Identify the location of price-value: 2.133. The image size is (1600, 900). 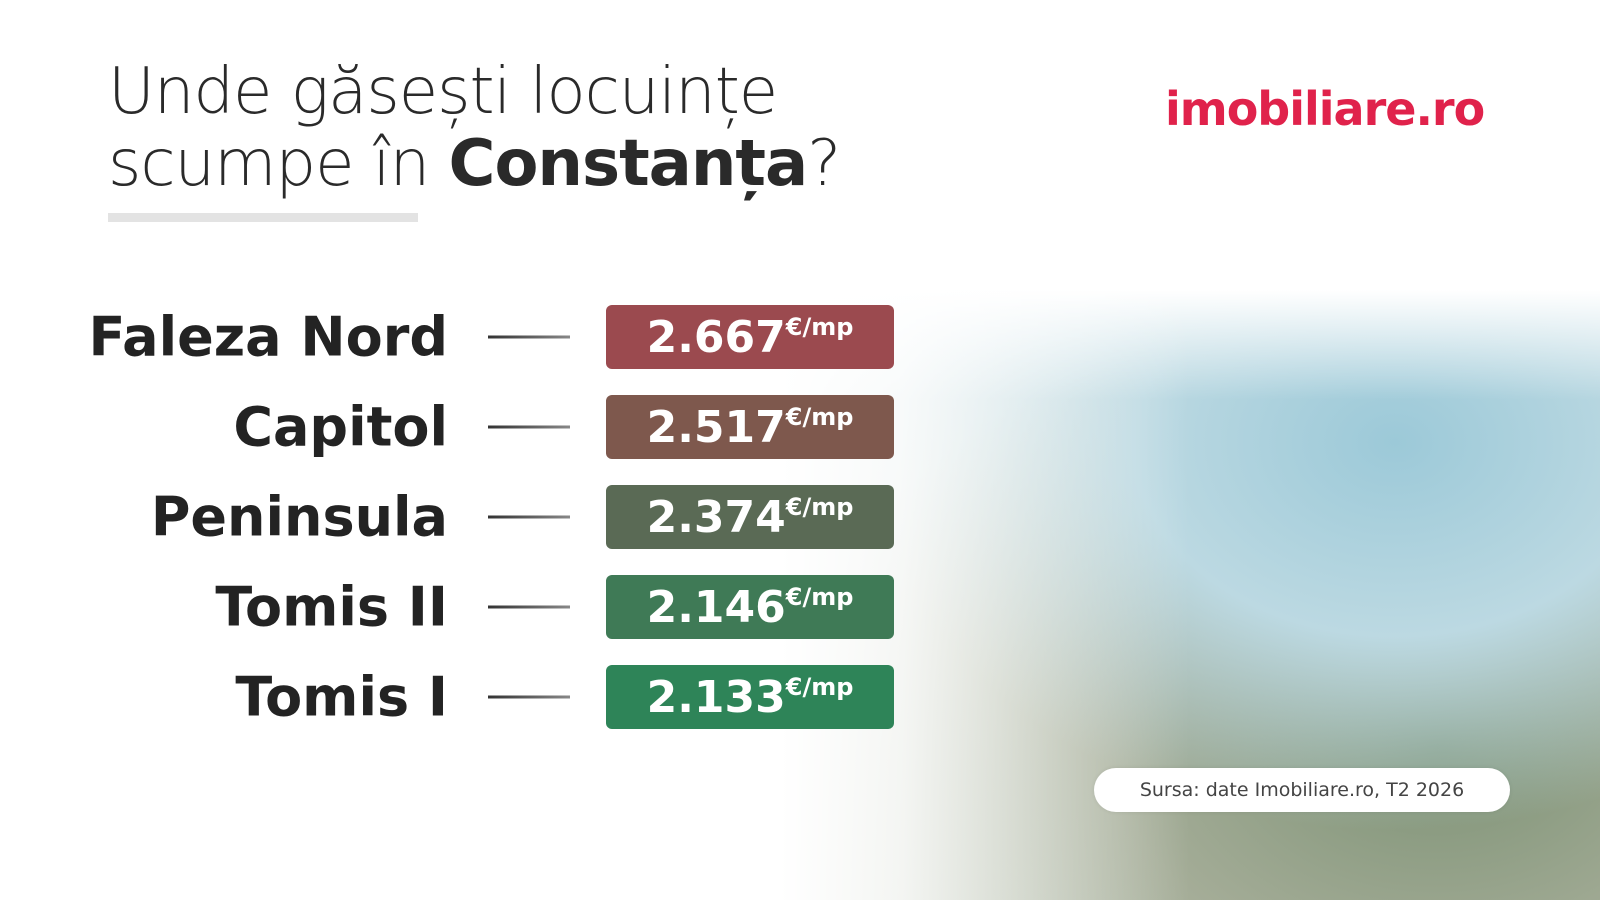
(716, 697).